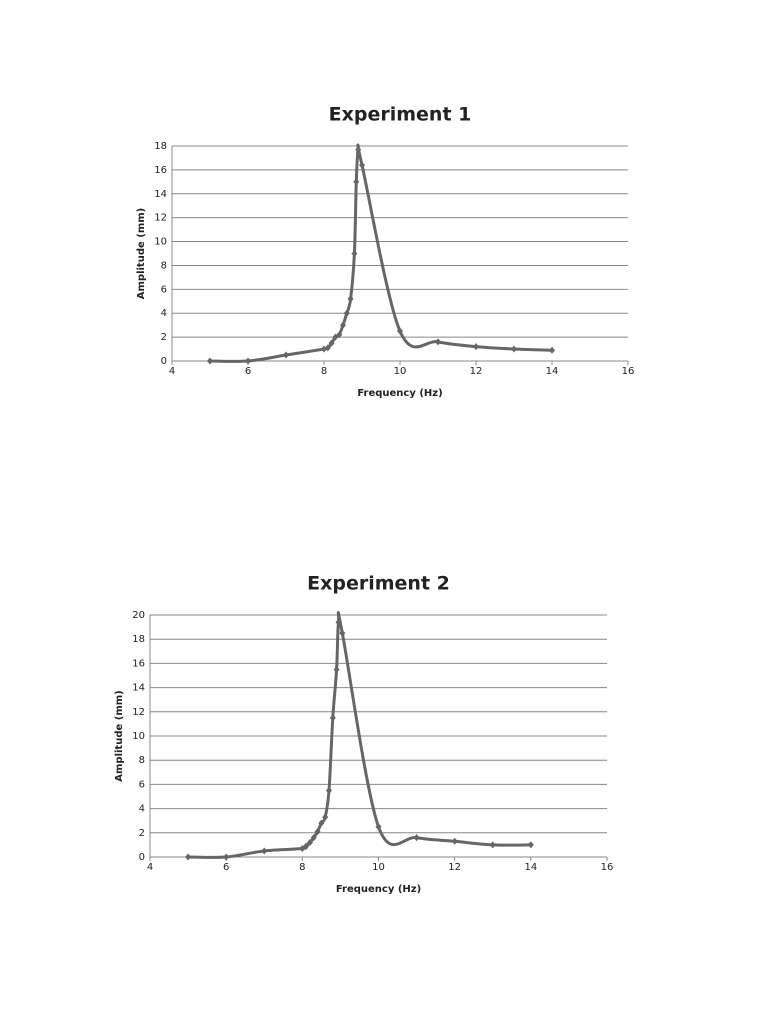 The height and width of the screenshot is (1024, 768). I want to click on chart-title: Experiment 2, so click(378, 584).